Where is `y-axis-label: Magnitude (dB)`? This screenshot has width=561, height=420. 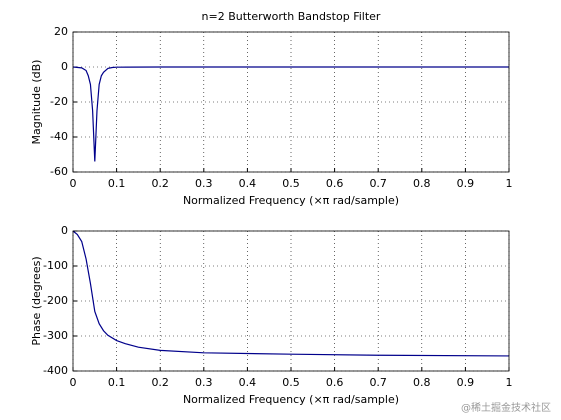 y-axis-label: Magnitude (dB) is located at coordinates (36, 102).